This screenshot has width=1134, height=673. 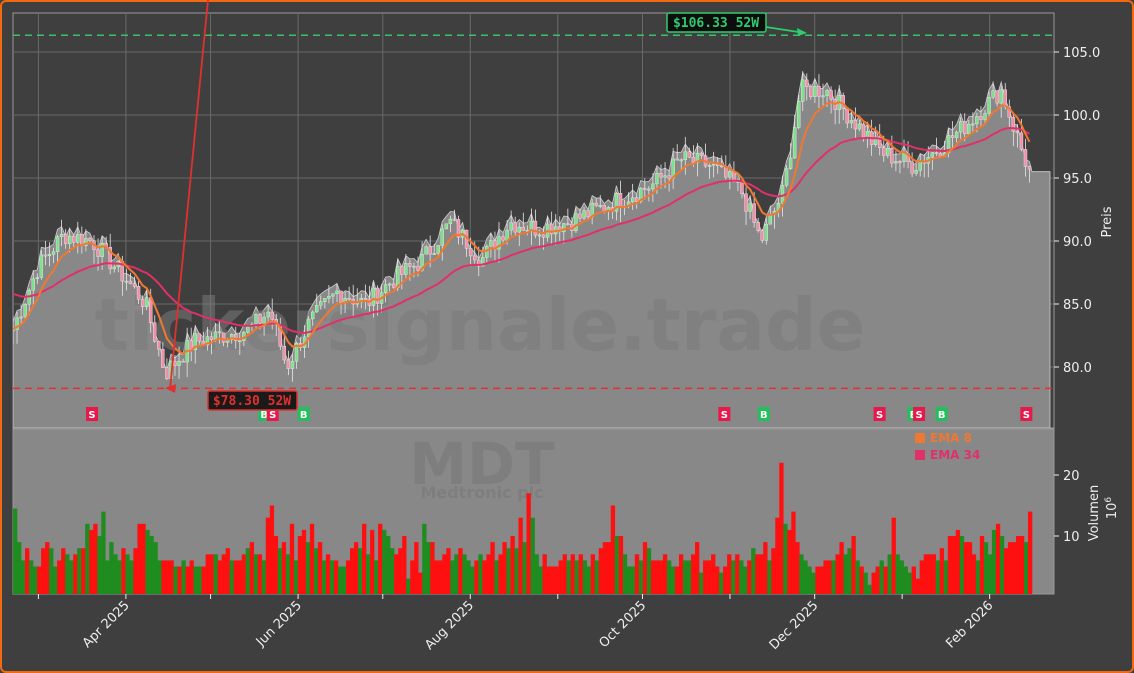 I want to click on price-tick: 95.0, so click(x=1077, y=179).